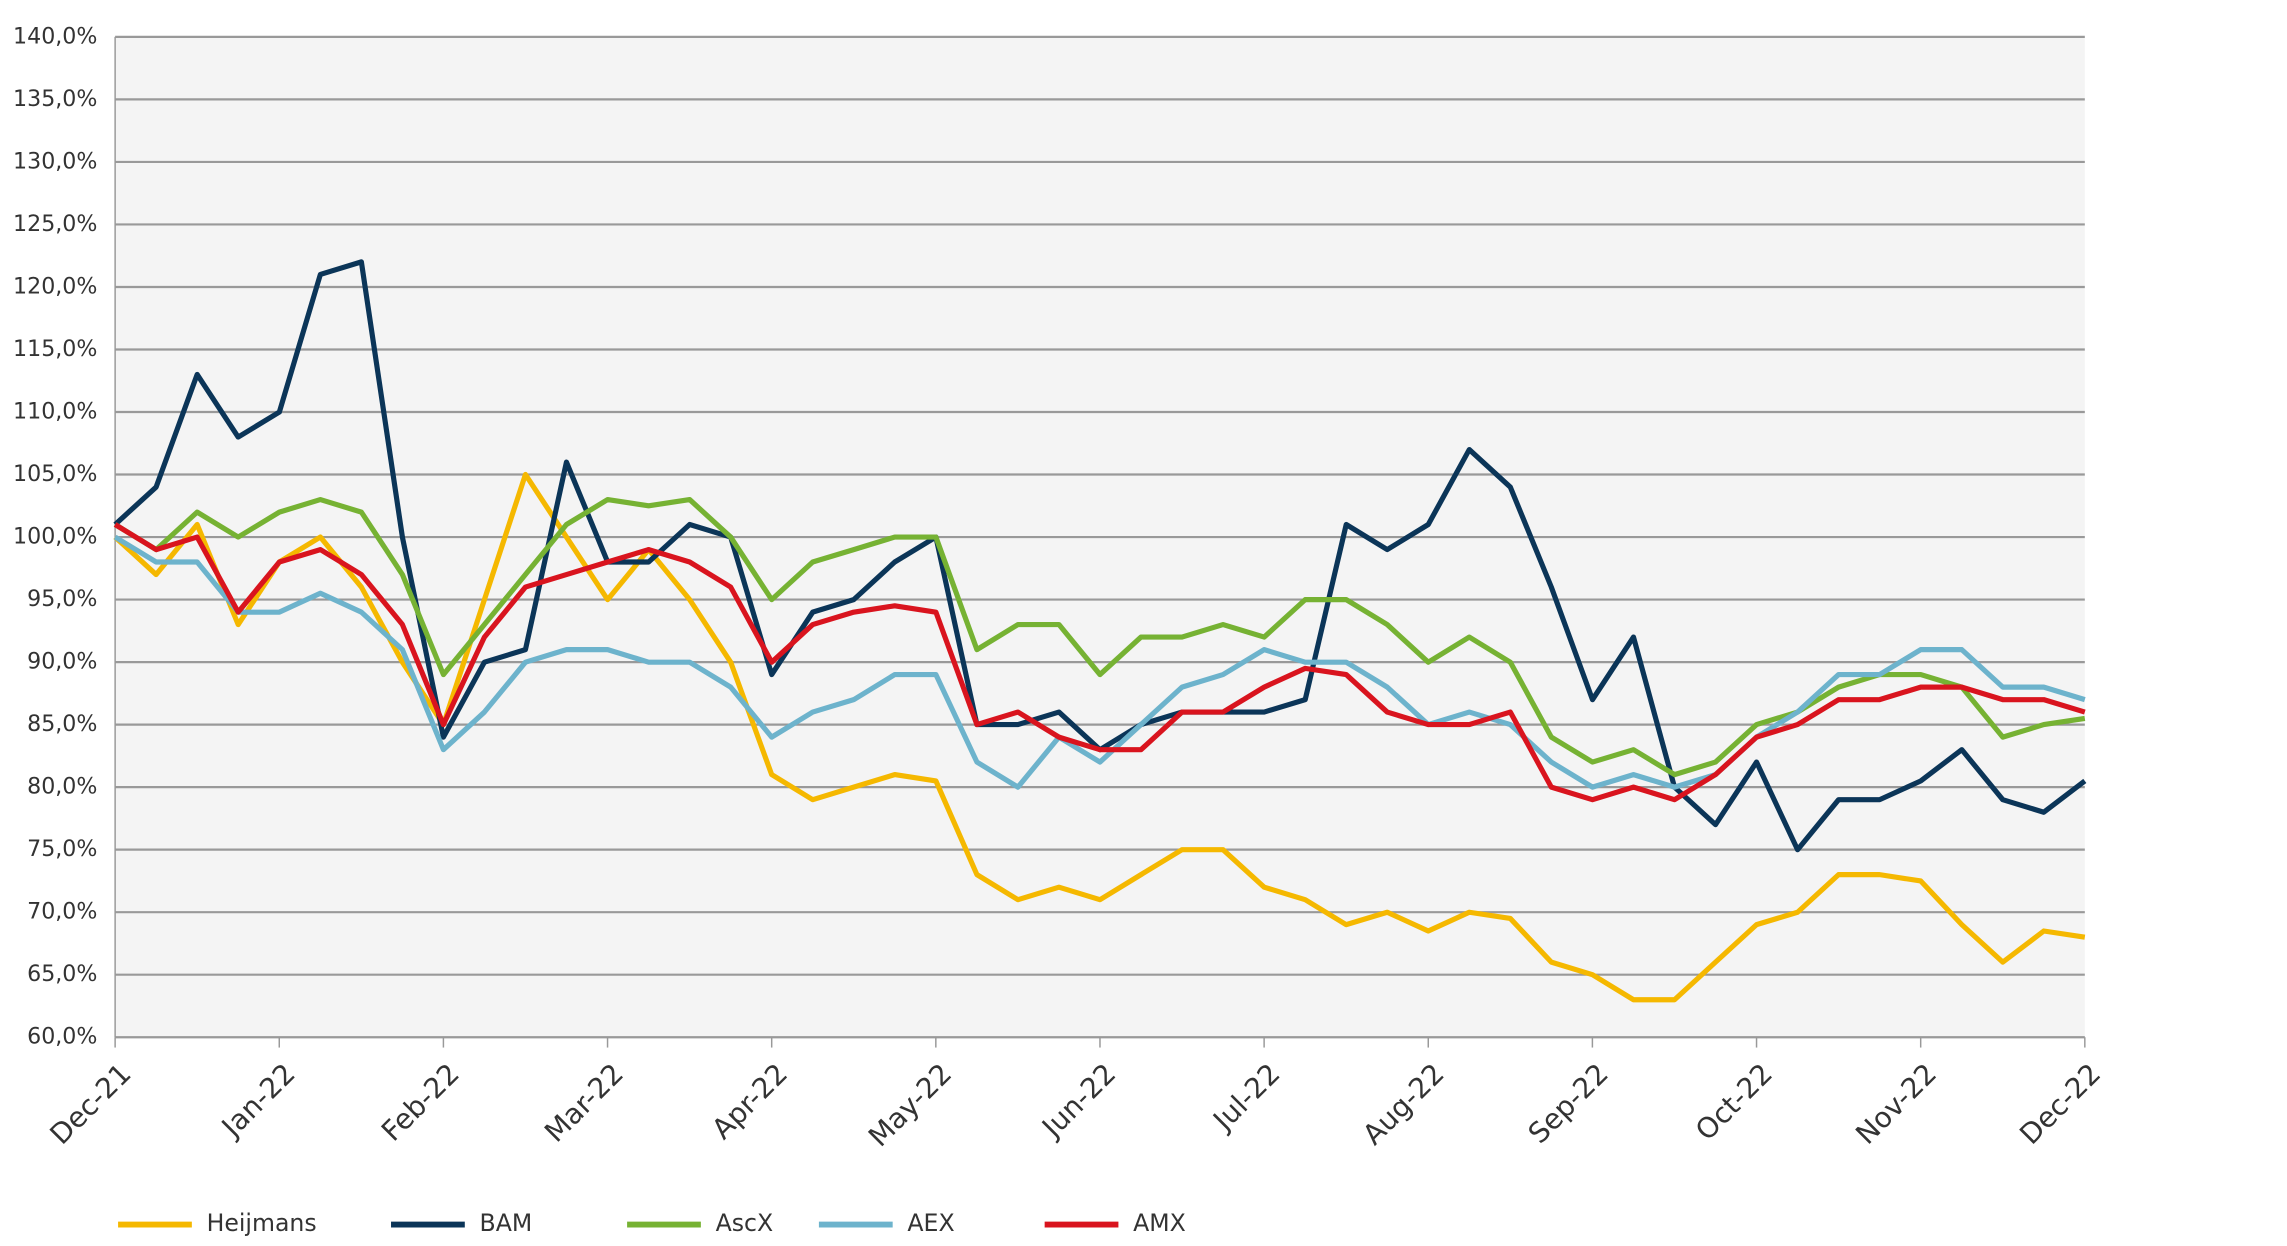  I want to click on y-tick-label: 120,0%, so click(55, 286).